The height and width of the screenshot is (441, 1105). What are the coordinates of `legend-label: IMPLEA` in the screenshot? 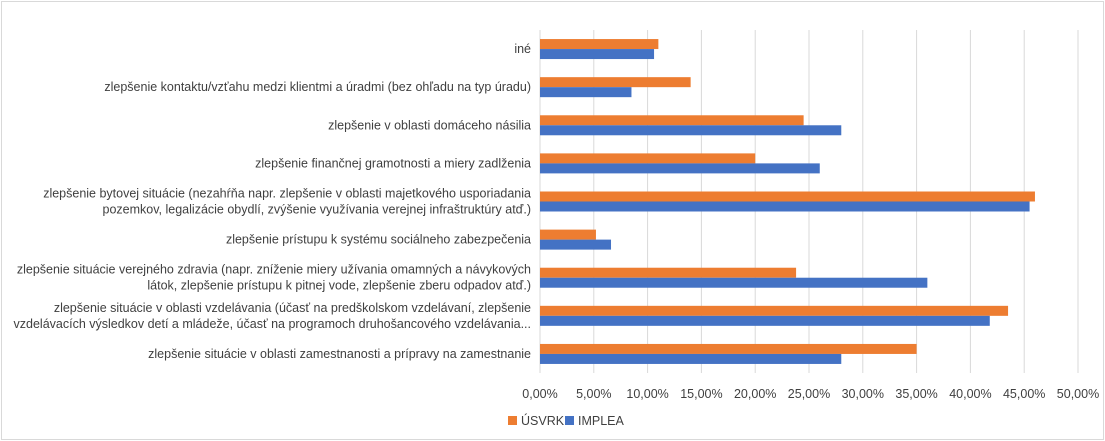 It's located at (601, 421).